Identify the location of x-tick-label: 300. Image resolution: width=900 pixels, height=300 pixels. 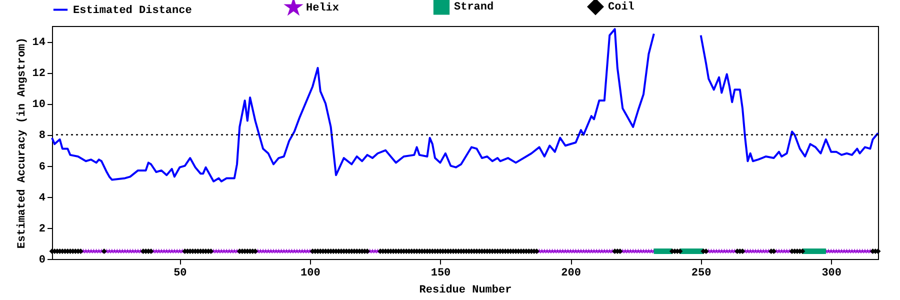
(832, 274).